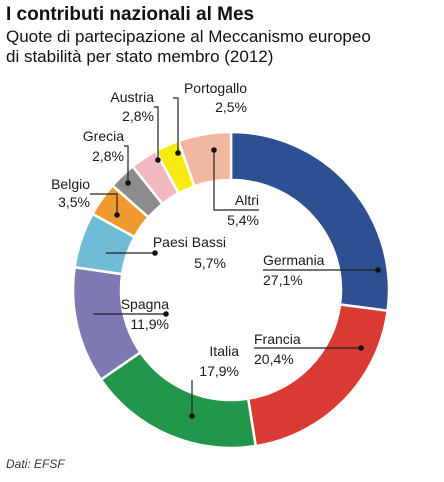 The image size is (444, 482). Describe the element at coordinates (156, 133) in the screenshot. I see `leader-line-austria` at that location.